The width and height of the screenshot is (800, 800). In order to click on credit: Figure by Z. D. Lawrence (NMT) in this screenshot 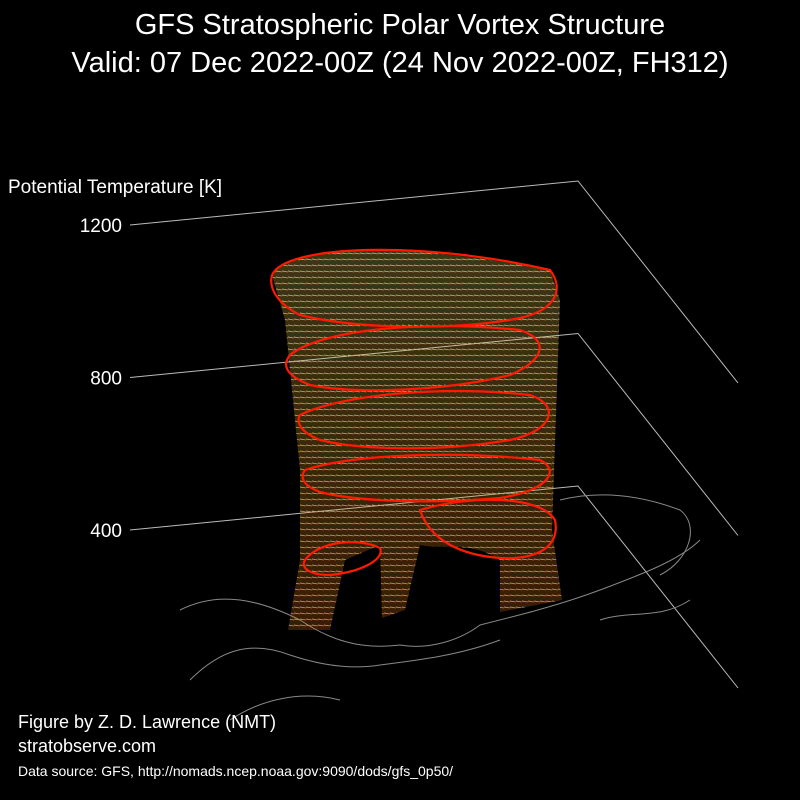, I will do `click(147, 722)`.